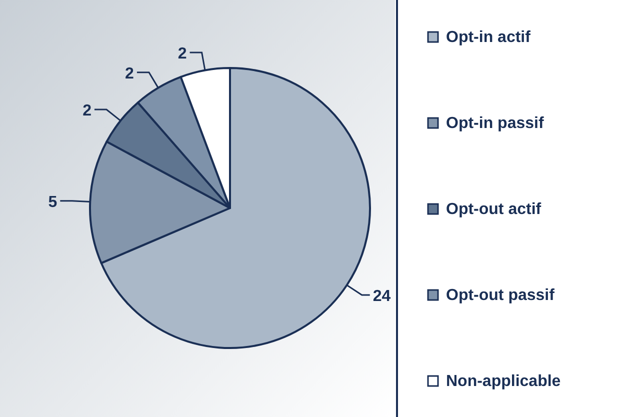  What do you see at coordinates (494, 209) in the screenshot?
I see `legend-label: Opt-out actif` at bounding box center [494, 209].